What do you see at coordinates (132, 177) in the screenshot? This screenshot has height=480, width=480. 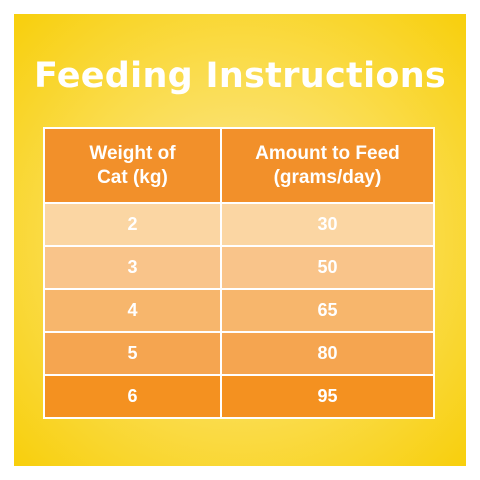 I see `header-weight-line-2: Cat (kg)` at bounding box center [132, 177].